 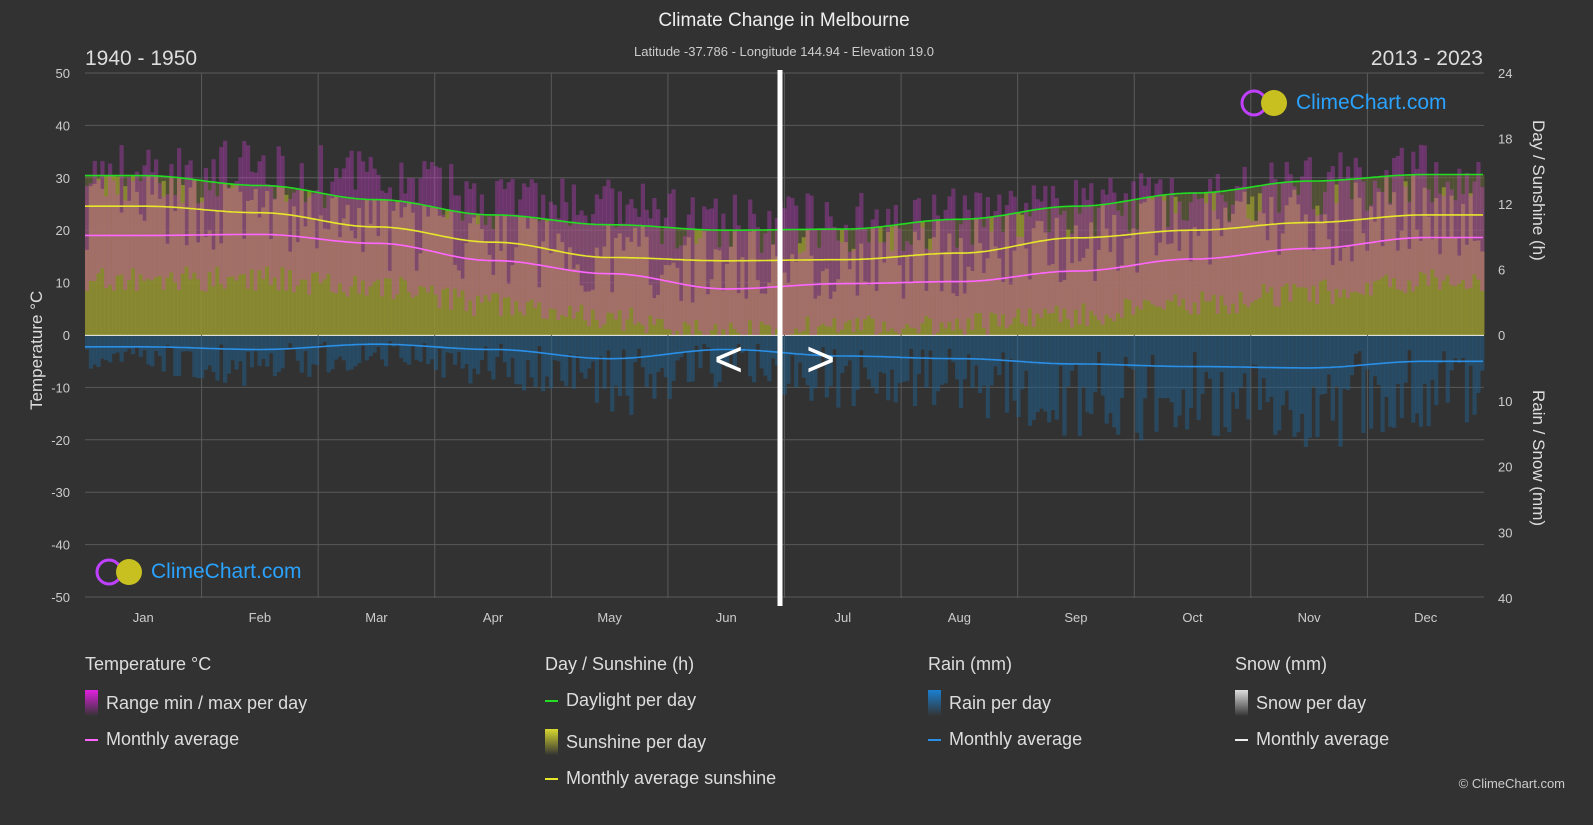 What do you see at coordinates (1426, 58) in the screenshot?
I see `period-right: 2013 - 2023` at bounding box center [1426, 58].